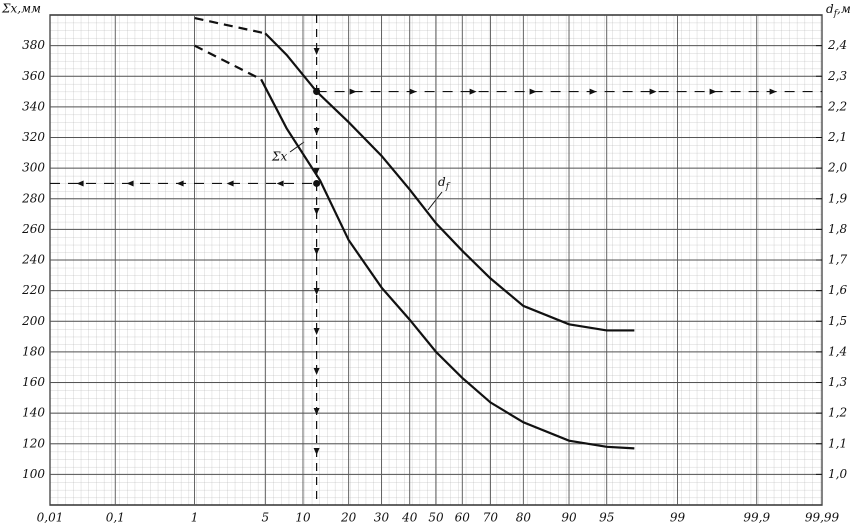 The width and height of the screenshot is (867, 531). I want to click on y-tick-label: 180, so click(33, 351).